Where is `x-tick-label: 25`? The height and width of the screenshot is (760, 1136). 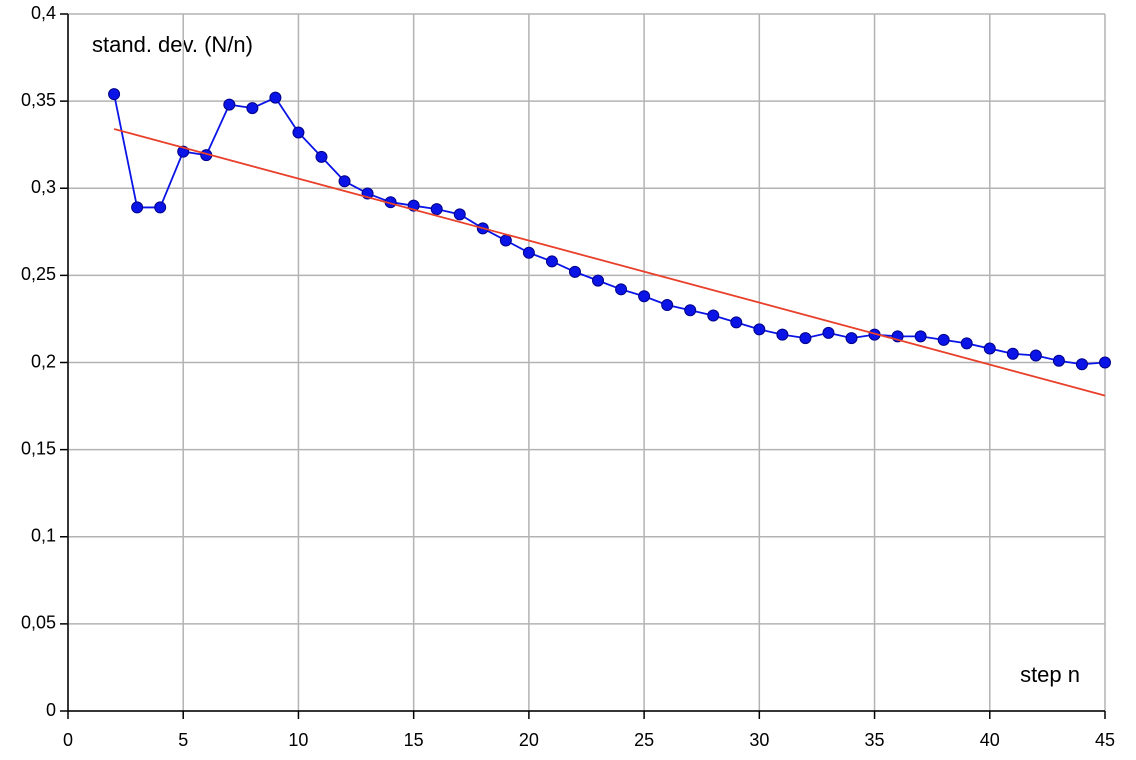 x-tick-label: 25 is located at coordinates (644, 740).